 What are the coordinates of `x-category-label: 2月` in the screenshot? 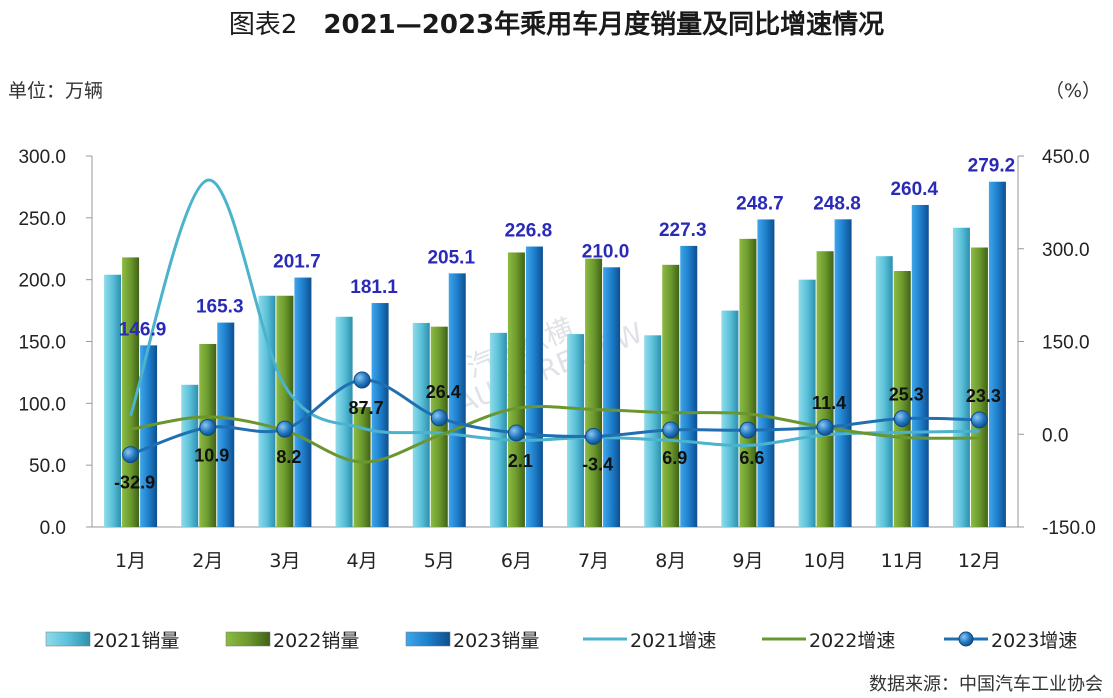 It's located at (207, 561).